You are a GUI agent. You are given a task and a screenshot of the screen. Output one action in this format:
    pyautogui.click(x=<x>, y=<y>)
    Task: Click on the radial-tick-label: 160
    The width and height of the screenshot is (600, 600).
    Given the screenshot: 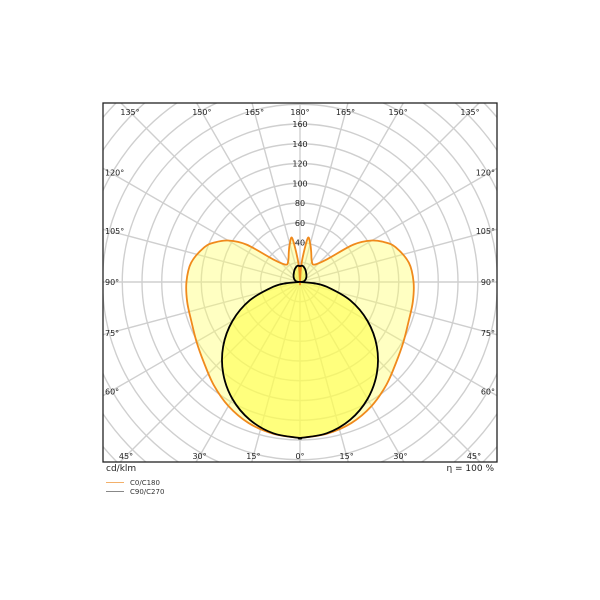 What is the action you would take?
    pyautogui.click(x=299, y=124)
    